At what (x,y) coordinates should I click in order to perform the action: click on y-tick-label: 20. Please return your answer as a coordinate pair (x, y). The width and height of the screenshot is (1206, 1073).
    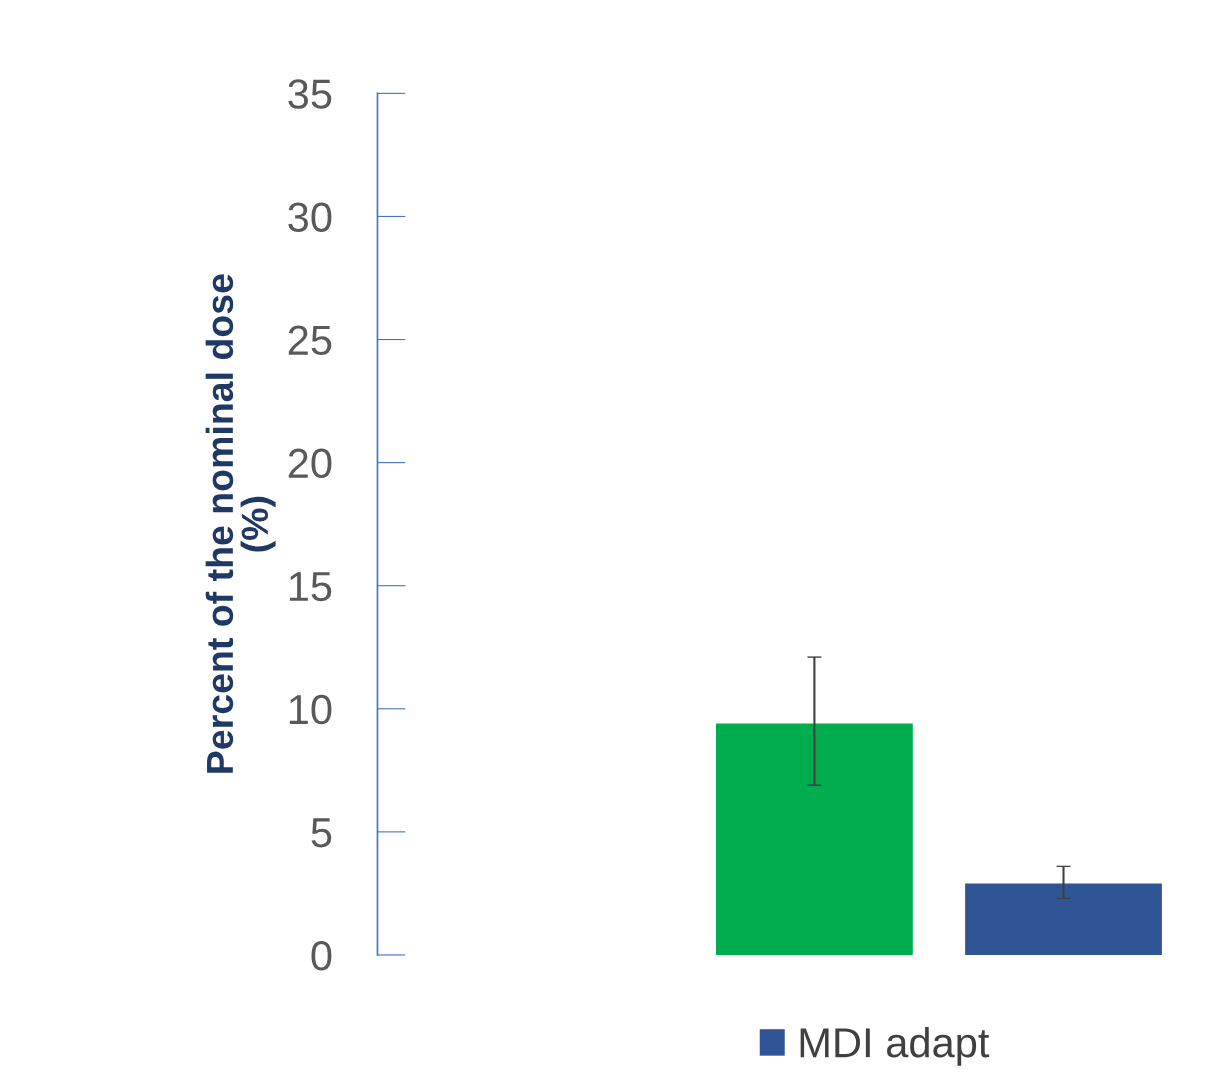
    Looking at the image, I should click on (310, 463).